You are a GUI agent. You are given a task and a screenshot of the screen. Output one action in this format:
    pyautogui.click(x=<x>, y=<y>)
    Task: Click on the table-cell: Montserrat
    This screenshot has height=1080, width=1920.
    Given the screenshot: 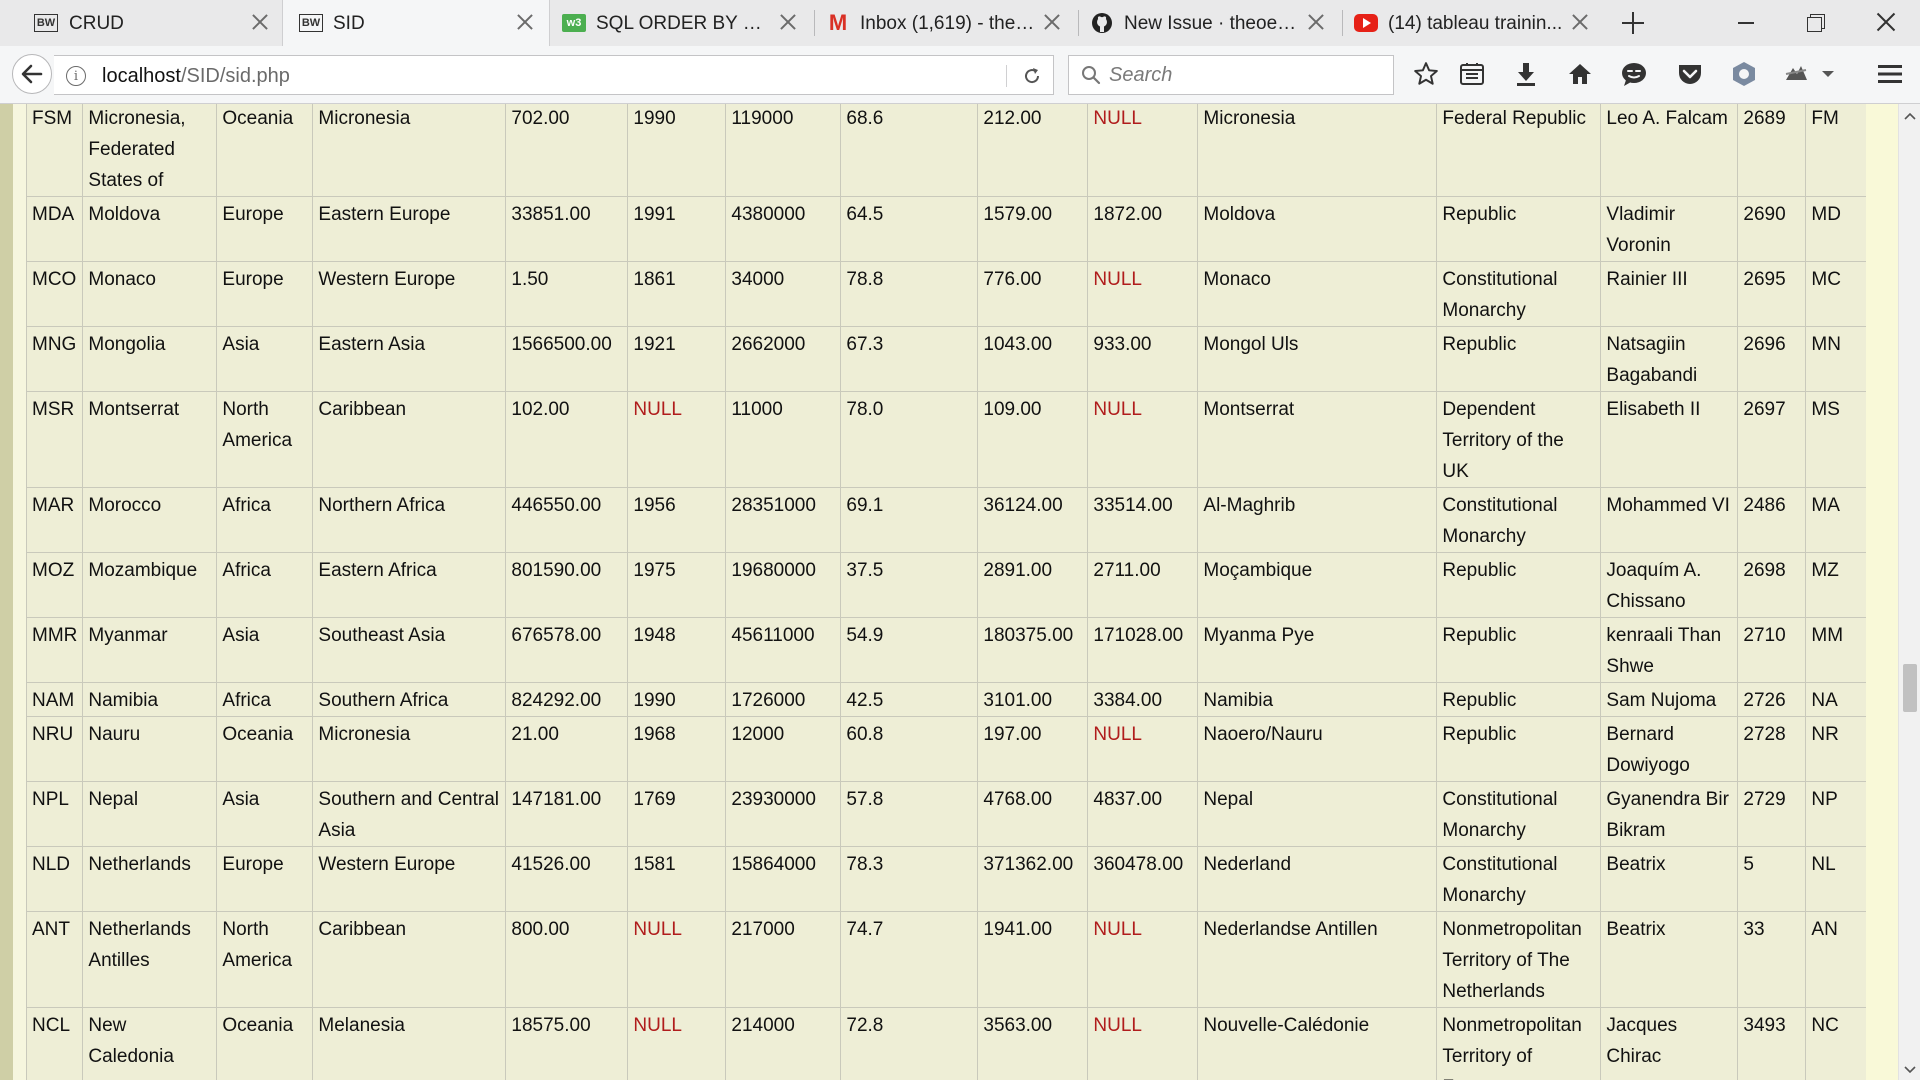 What is the action you would take?
    pyautogui.click(x=150, y=439)
    